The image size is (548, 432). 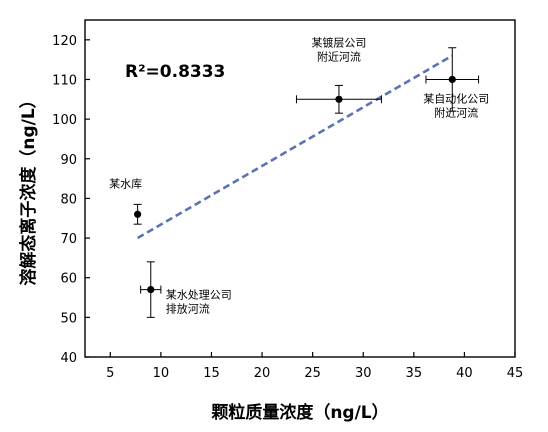 I want to click on data-point-group: 某水库, so click(x=125, y=201).